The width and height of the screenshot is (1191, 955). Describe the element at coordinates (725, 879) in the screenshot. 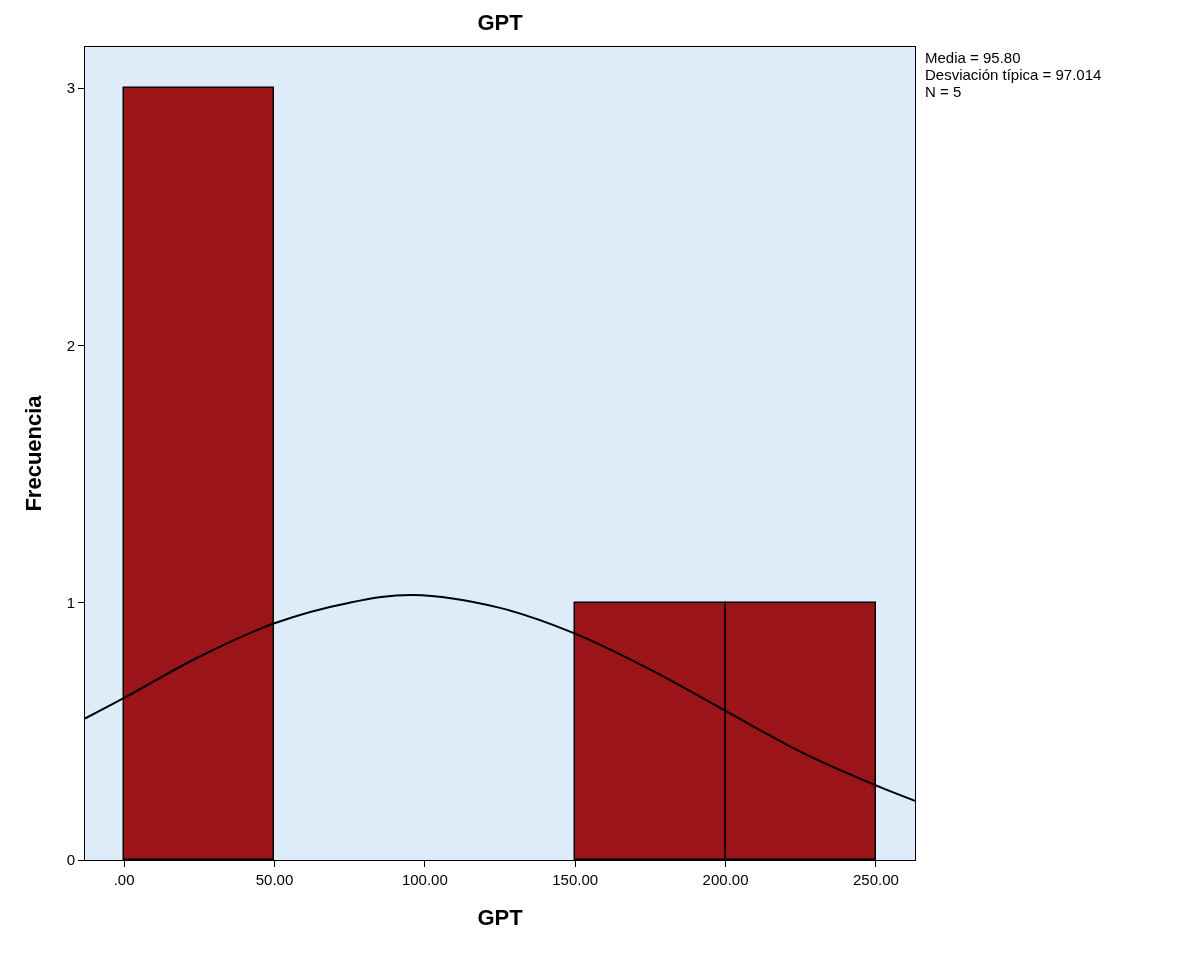

I see `x-tick-label: 200.00` at that location.